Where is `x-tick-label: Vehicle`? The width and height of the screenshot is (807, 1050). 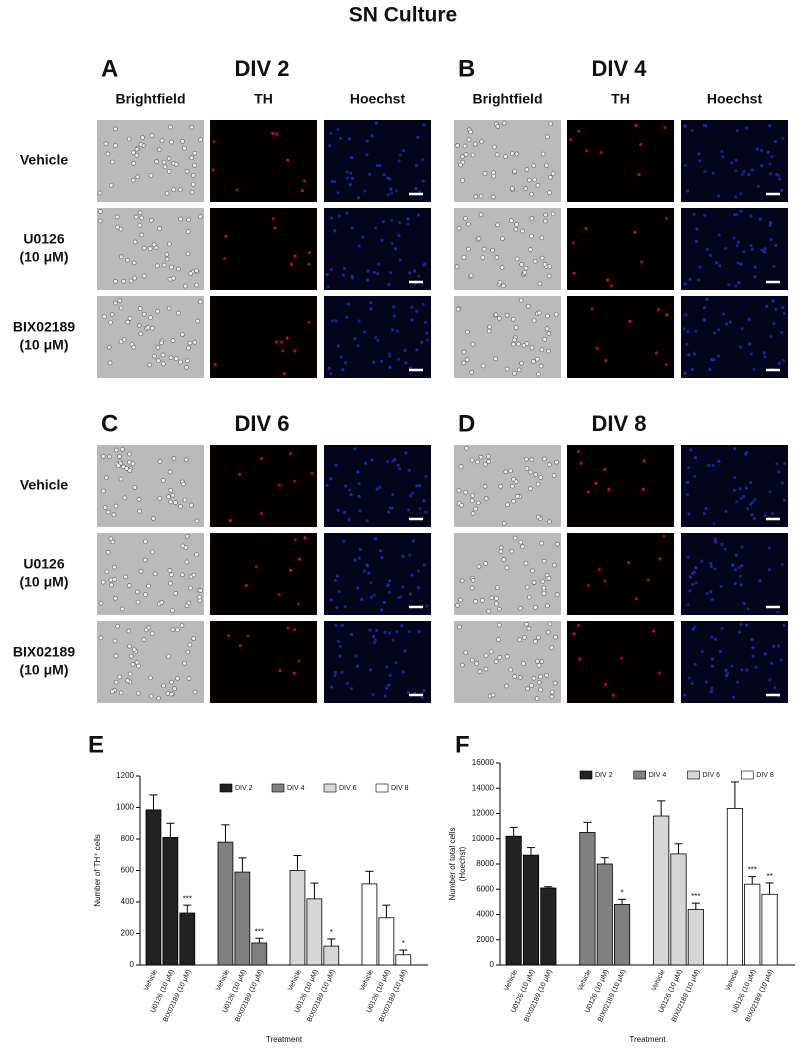
x-tick-label: Vehicle is located at coordinates (733, 981).